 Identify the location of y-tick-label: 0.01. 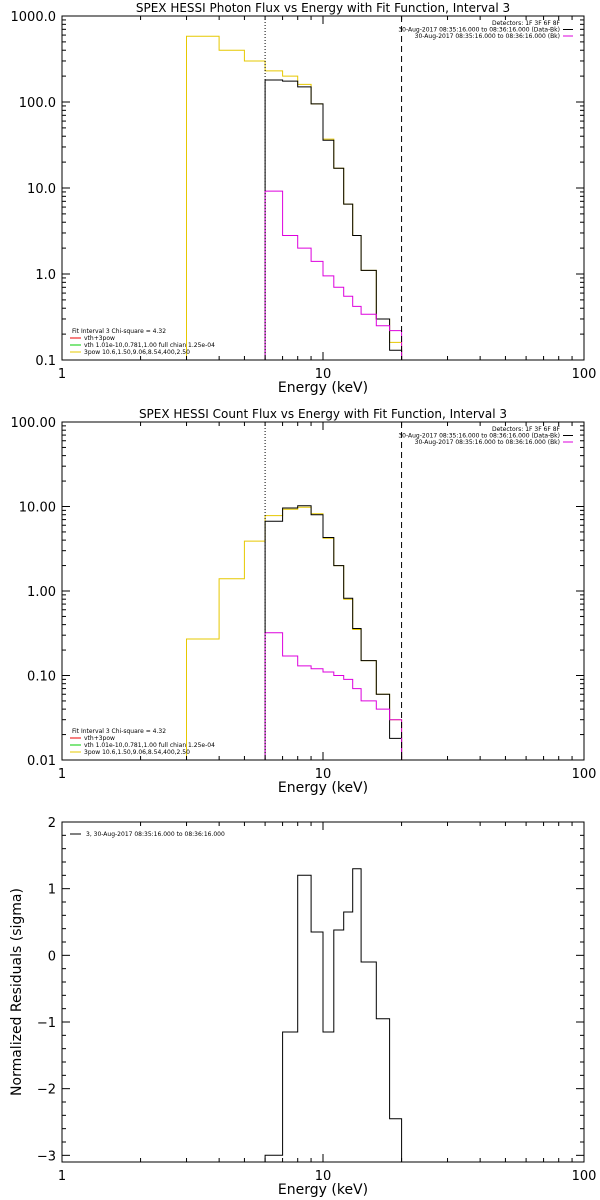
(41, 761).